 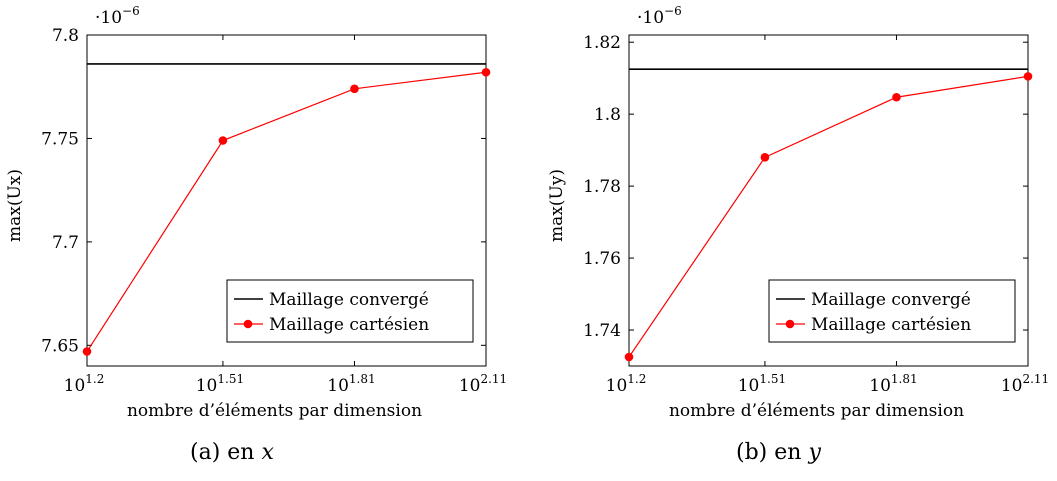 I want to click on chart-a-xtick-label: 102.11, so click(x=483, y=384).